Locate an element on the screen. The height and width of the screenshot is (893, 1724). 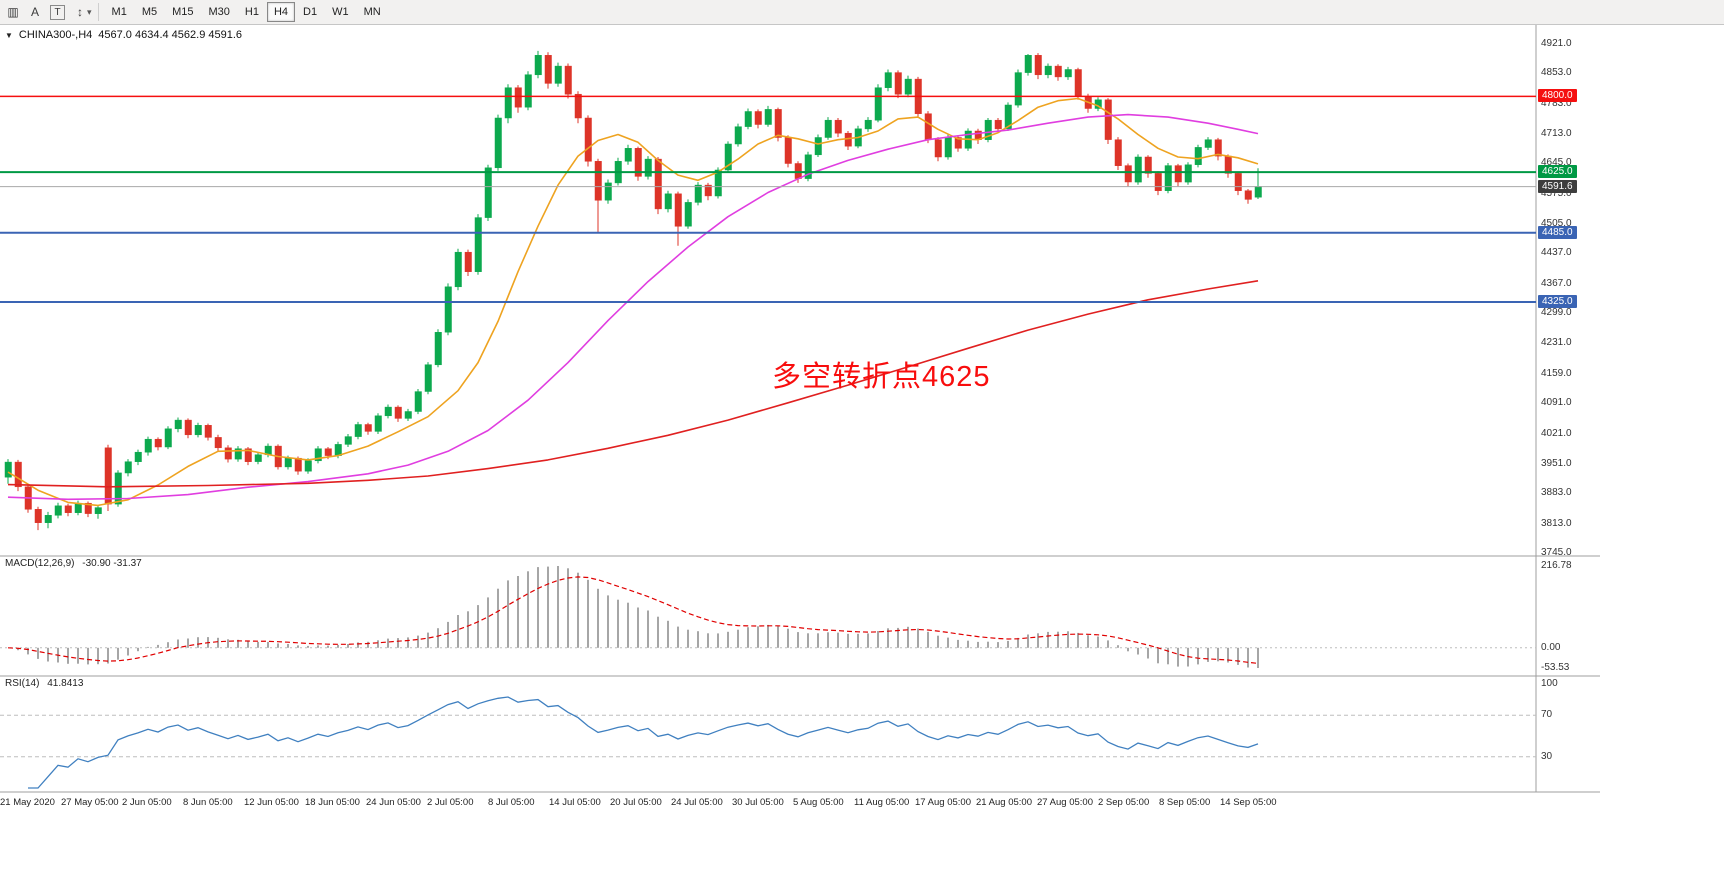
time-axis-label: 21 May 2020 is located at coordinates (27, 802).